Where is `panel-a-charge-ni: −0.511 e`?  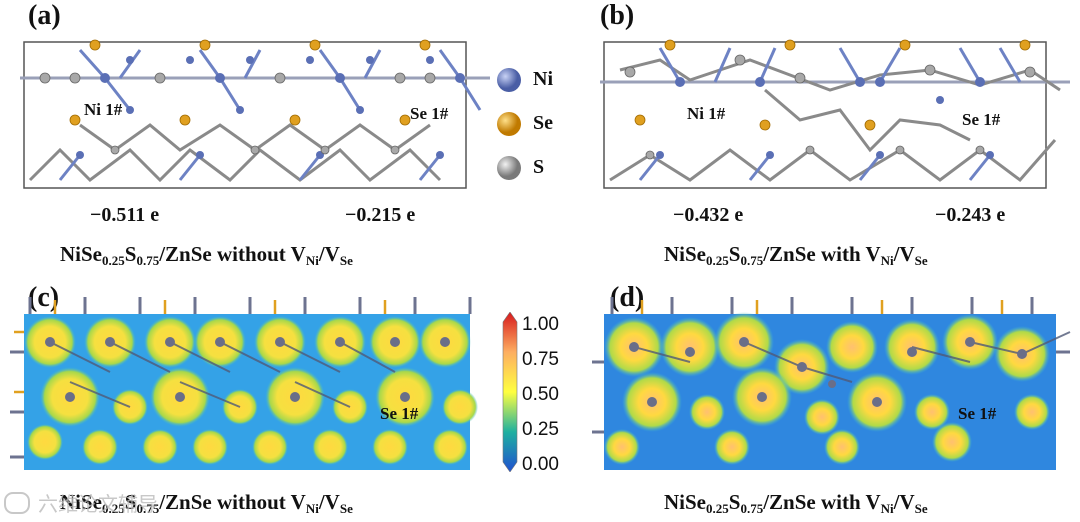 panel-a-charge-ni: −0.511 e is located at coordinates (125, 215).